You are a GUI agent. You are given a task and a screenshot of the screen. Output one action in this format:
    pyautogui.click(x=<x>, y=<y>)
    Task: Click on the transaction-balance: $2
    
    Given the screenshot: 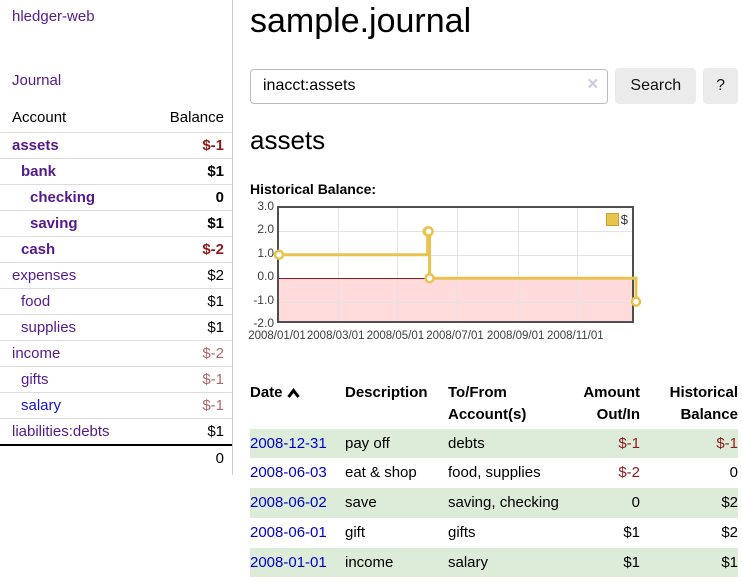 What is the action you would take?
    pyautogui.click(x=729, y=503)
    